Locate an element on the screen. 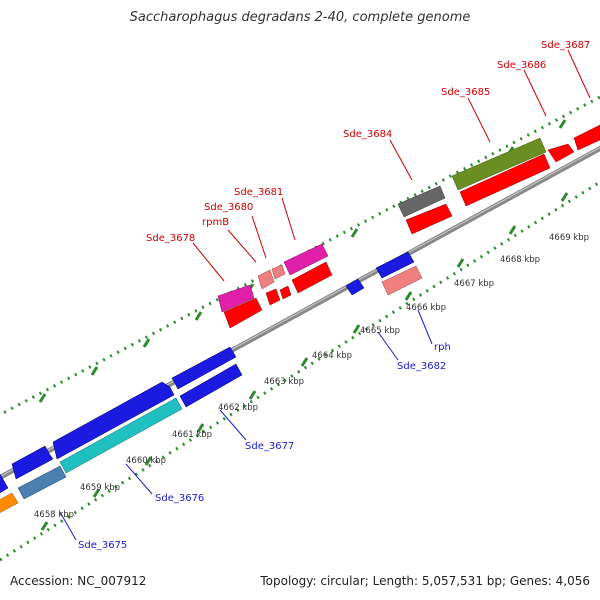 The image size is (600, 600). kbp-label: 4666 kbp is located at coordinates (426, 308).